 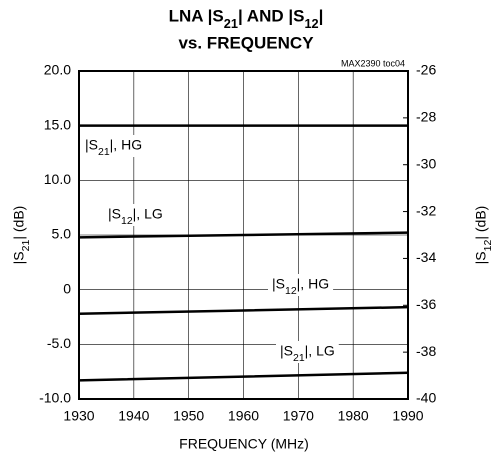 I want to click on y2-tick-label: -32, so click(x=426, y=210).